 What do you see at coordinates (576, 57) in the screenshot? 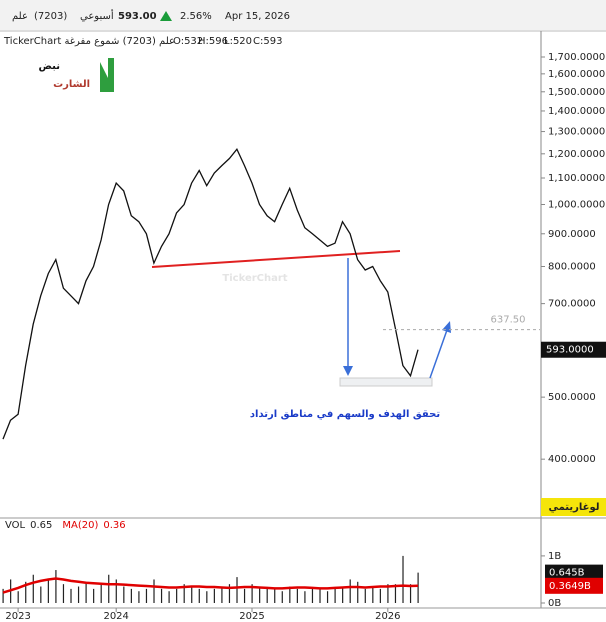
I see `y-tick-label: 1,700.0000` at bounding box center [576, 57].